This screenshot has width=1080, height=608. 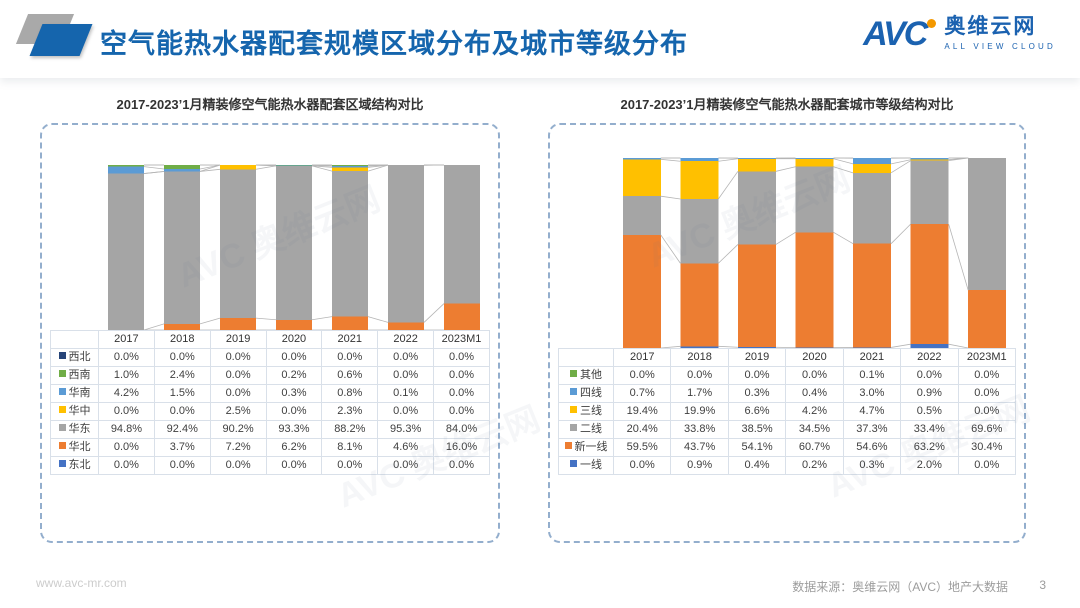 What do you see at coordinates (872, 411) in the screenshot?
I see `value-cell: 4.7%` at bounding box center [872, 411].